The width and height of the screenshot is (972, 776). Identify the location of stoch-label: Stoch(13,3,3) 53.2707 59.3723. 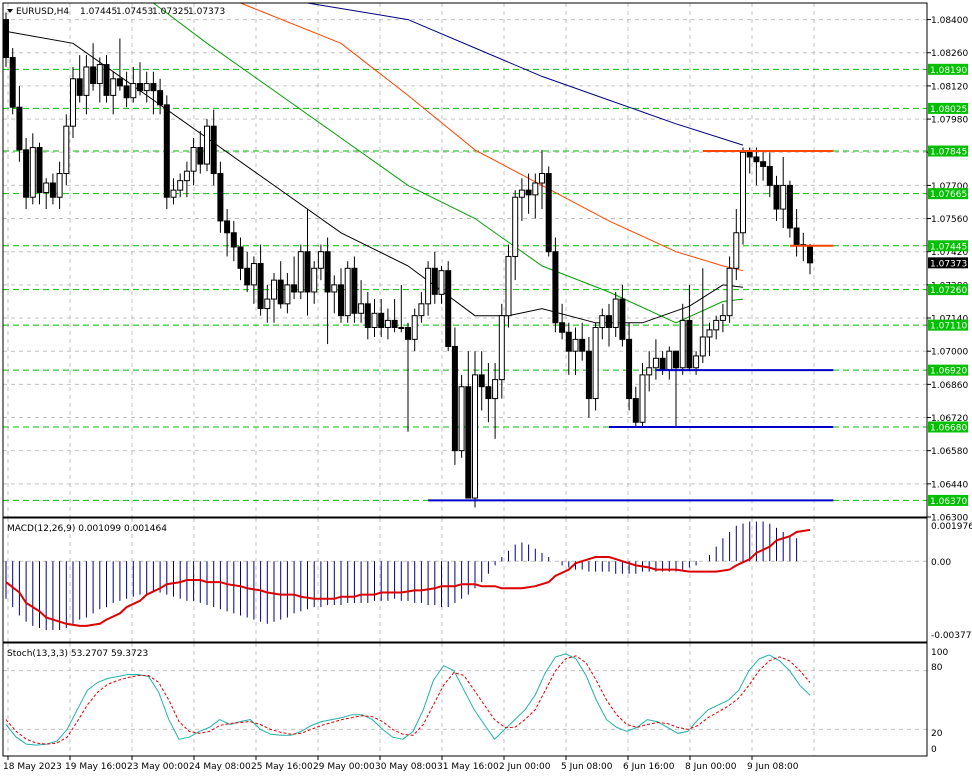
(77, 654).